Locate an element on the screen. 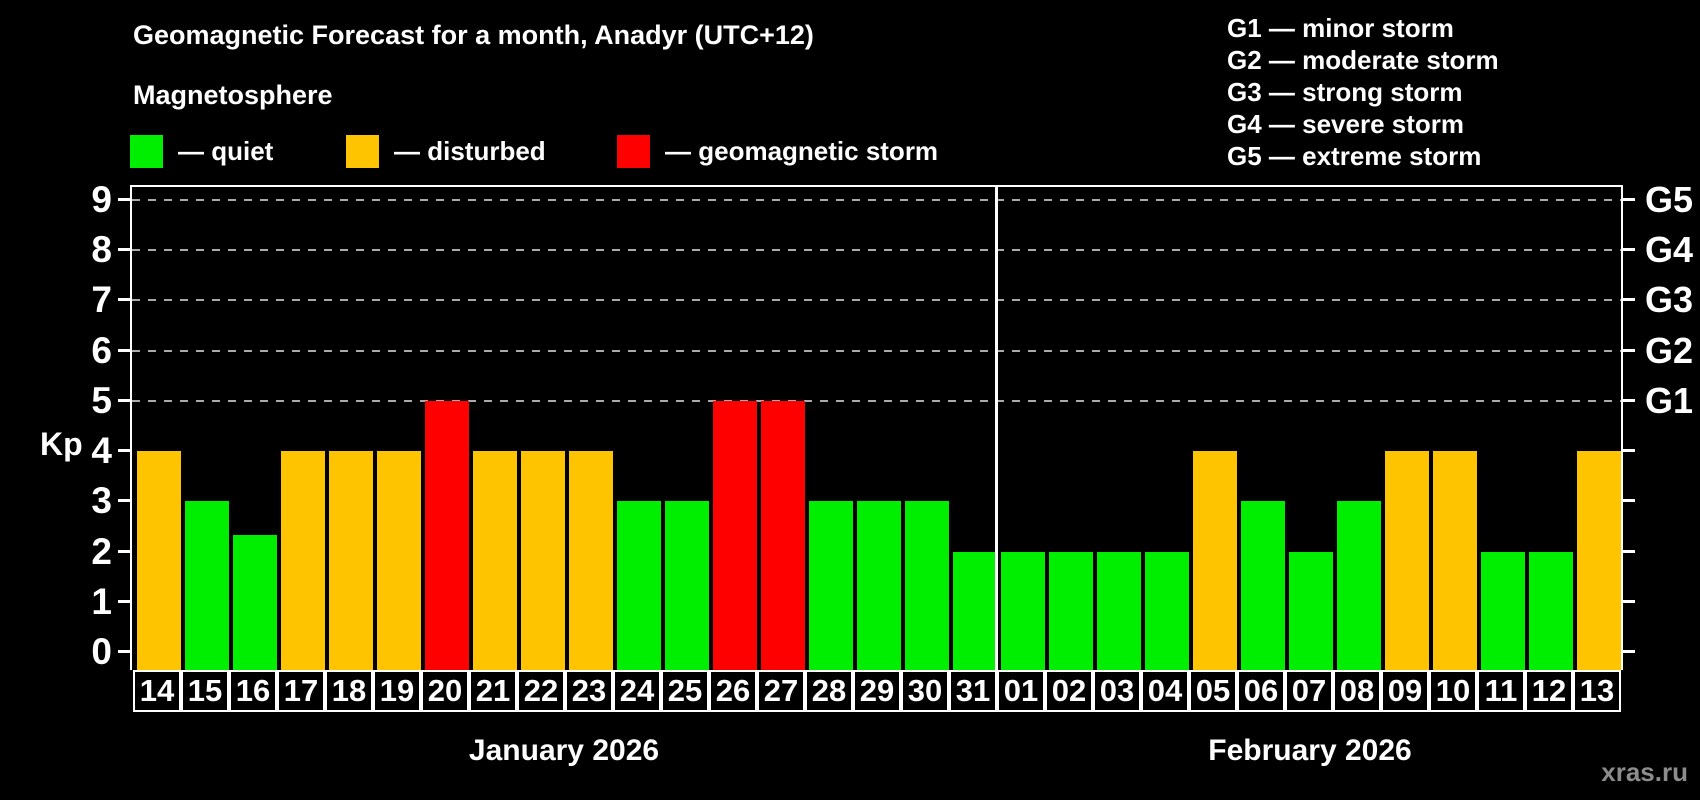 The width and height of the screenshot is (1700, 800). grid-line-kp6 is located at coordinates (876, 350).